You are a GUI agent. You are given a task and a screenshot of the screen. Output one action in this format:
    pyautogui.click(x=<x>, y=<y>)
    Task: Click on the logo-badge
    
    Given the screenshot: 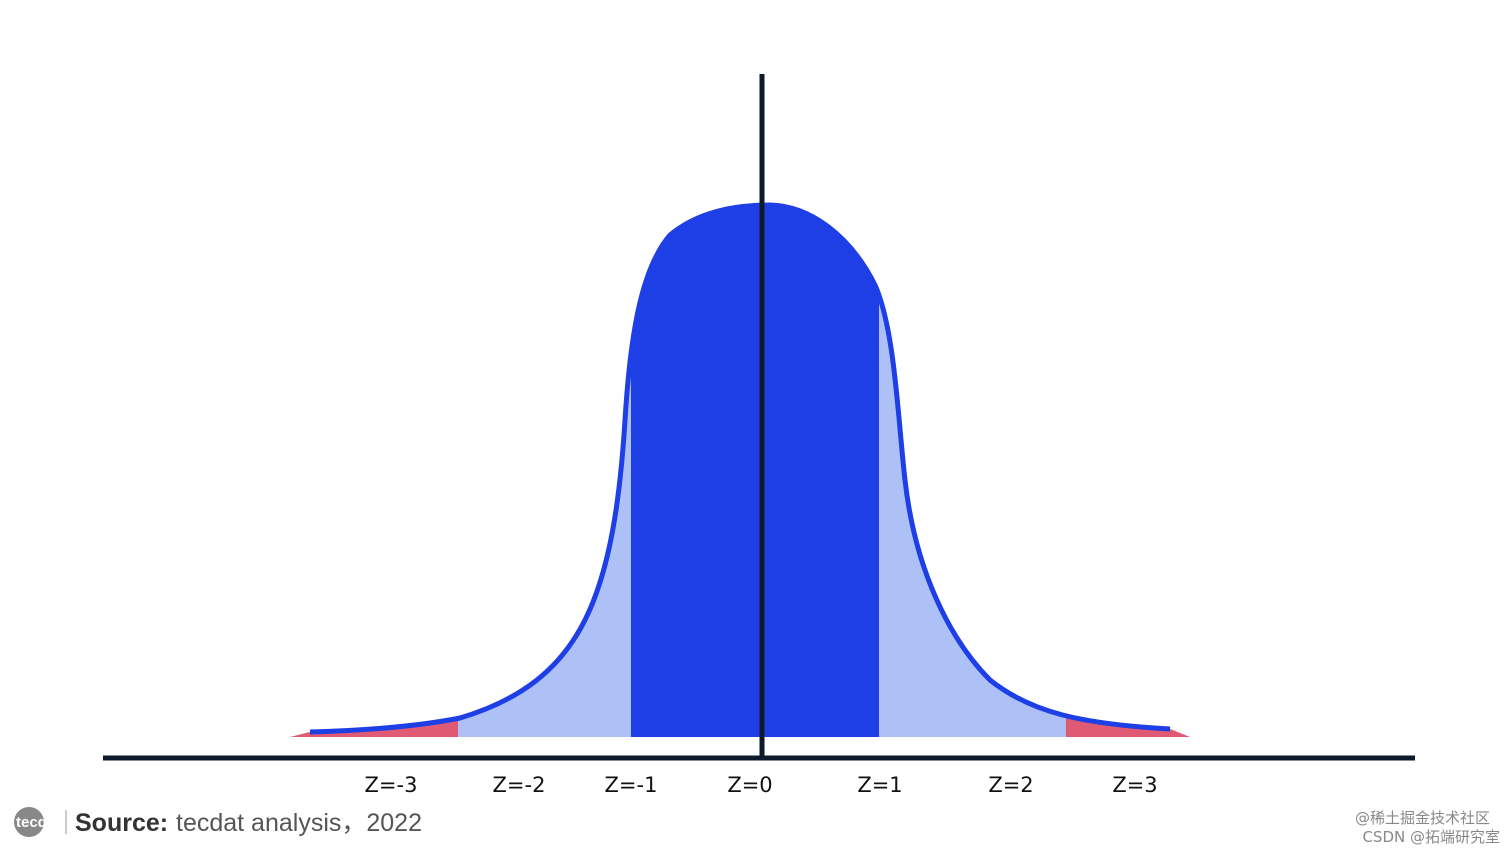 What is the action you would take?
    pyautogui.click(x=29, y=822)
    